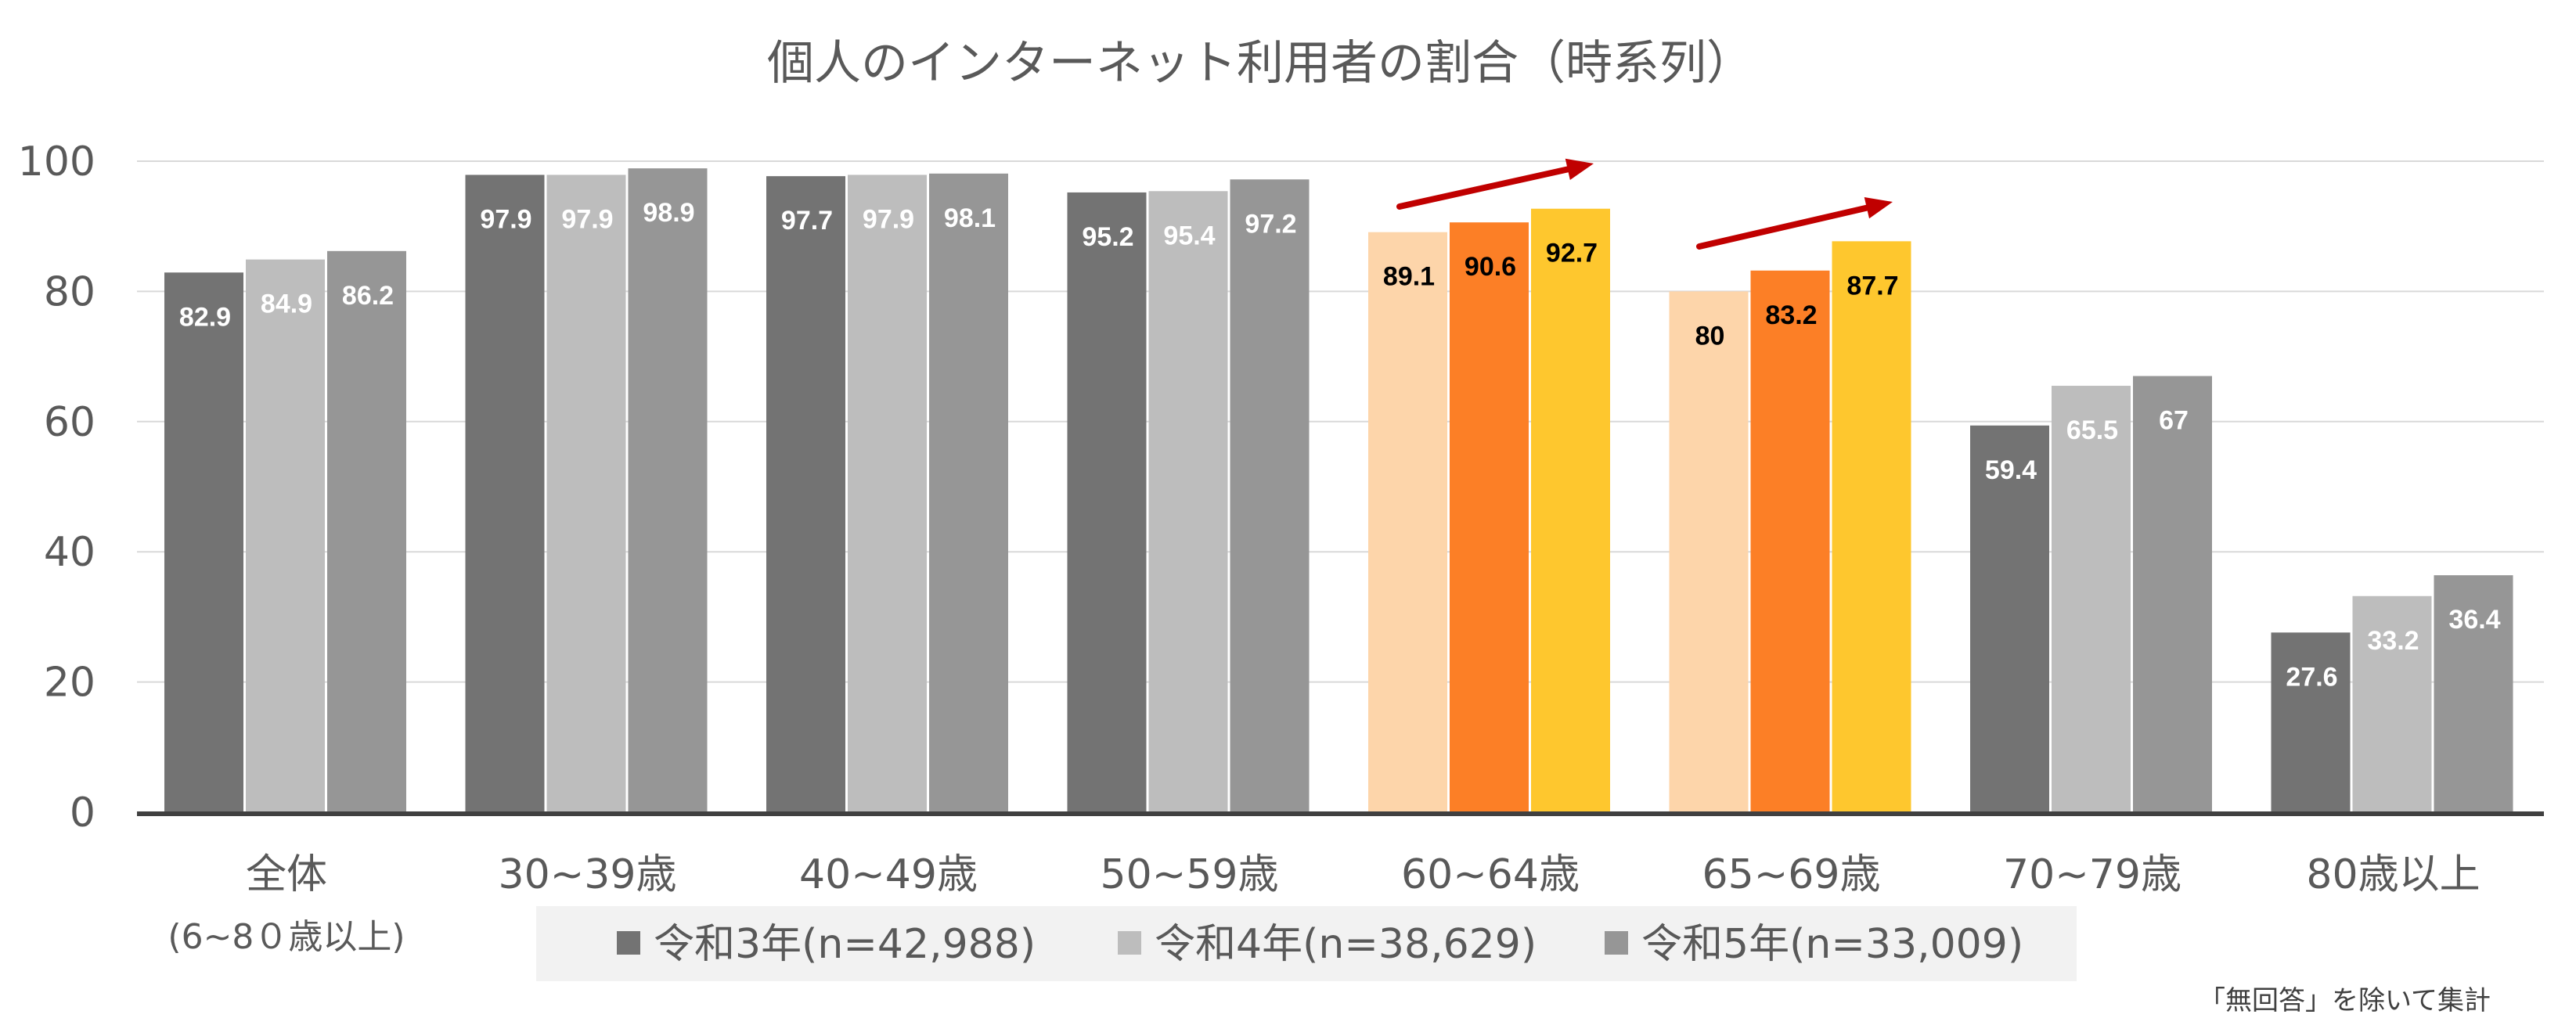  Describe the element at coordinates (286, 305) in the screenshot. I see `data-label: 84.9` at that location.